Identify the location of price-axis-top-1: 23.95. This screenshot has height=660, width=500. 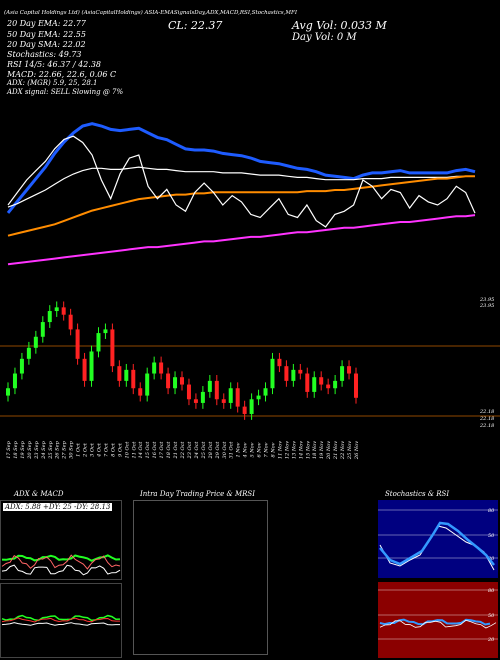
(487, 300).